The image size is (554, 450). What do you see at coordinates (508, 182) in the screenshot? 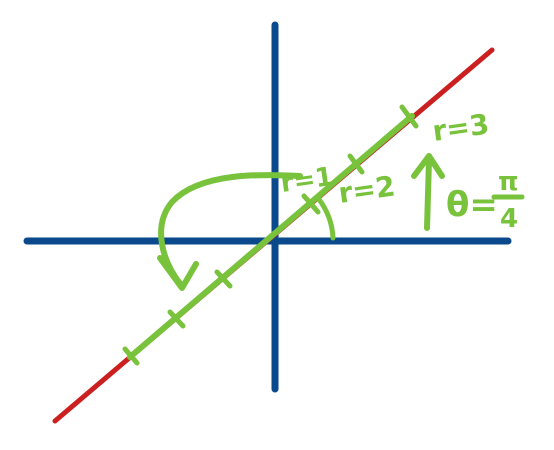
I see `label-theta-numerator: π` at bounding box center [508, 182].